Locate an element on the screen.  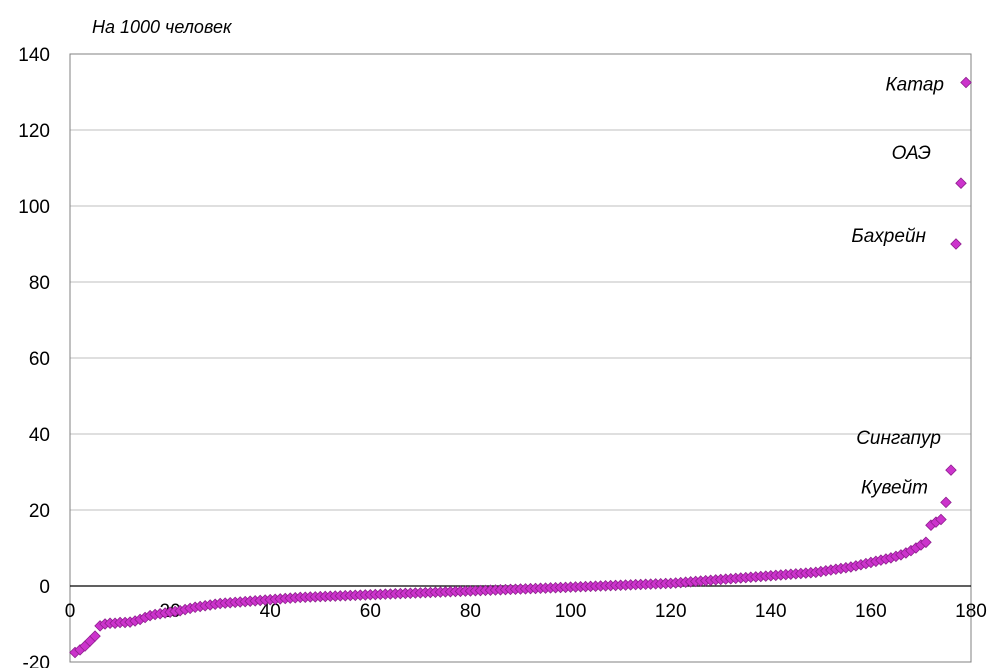
x-tick-label-3: 60 is located at coordinates (370, 611).